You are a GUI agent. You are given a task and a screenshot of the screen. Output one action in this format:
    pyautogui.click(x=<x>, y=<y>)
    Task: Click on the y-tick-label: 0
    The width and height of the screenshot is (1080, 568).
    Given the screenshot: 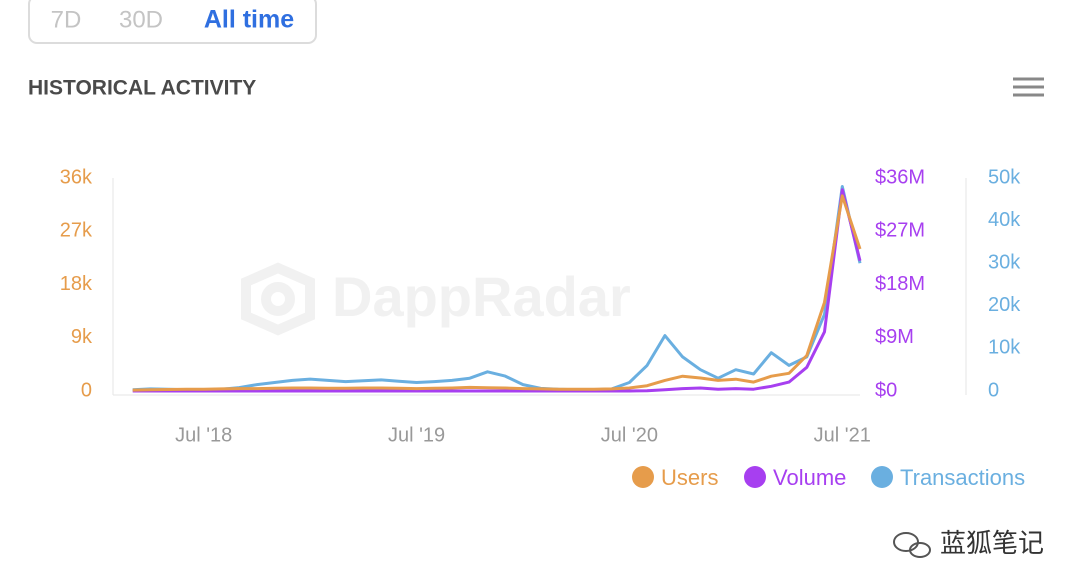 What is the action you would take?
    pyautogui.click(x=86, y=390)
    